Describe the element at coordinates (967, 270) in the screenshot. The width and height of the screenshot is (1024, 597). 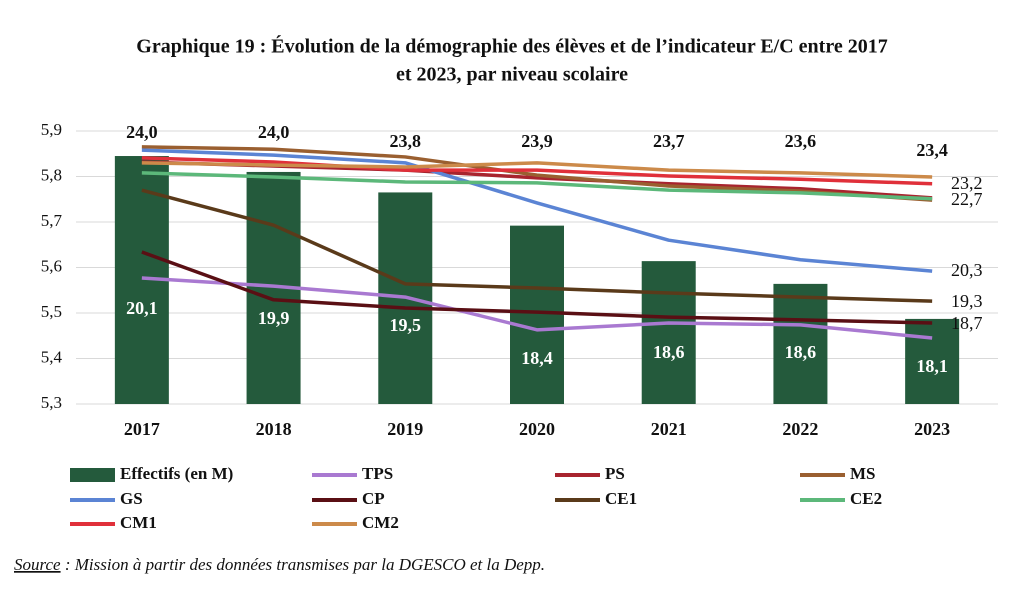
I see `end-label: 20,3` at that location.